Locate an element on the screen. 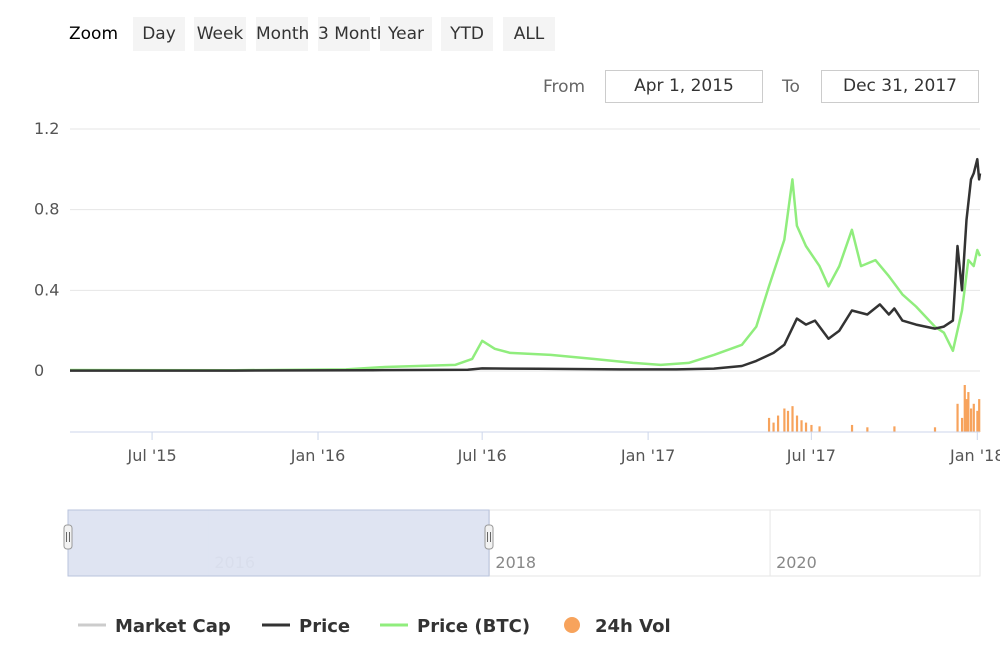 Image resolution: width=1000 pixels, height=665 pixels. legend-item-market-cap: Market Cap is located at coordinates (154, 626).